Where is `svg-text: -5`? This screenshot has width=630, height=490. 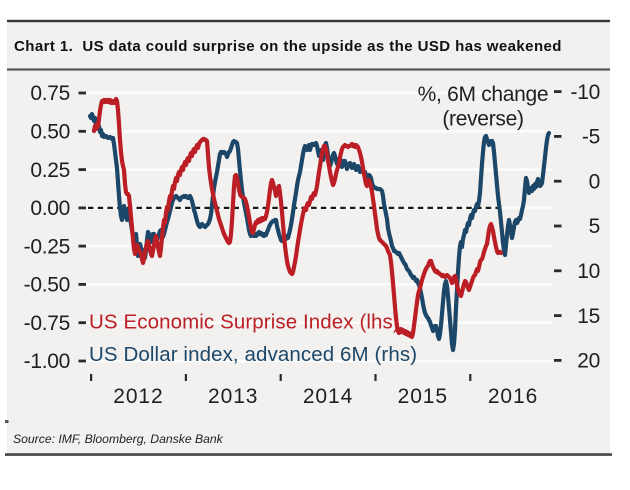
svg-text: -5 is located at coordinates (591, 137).